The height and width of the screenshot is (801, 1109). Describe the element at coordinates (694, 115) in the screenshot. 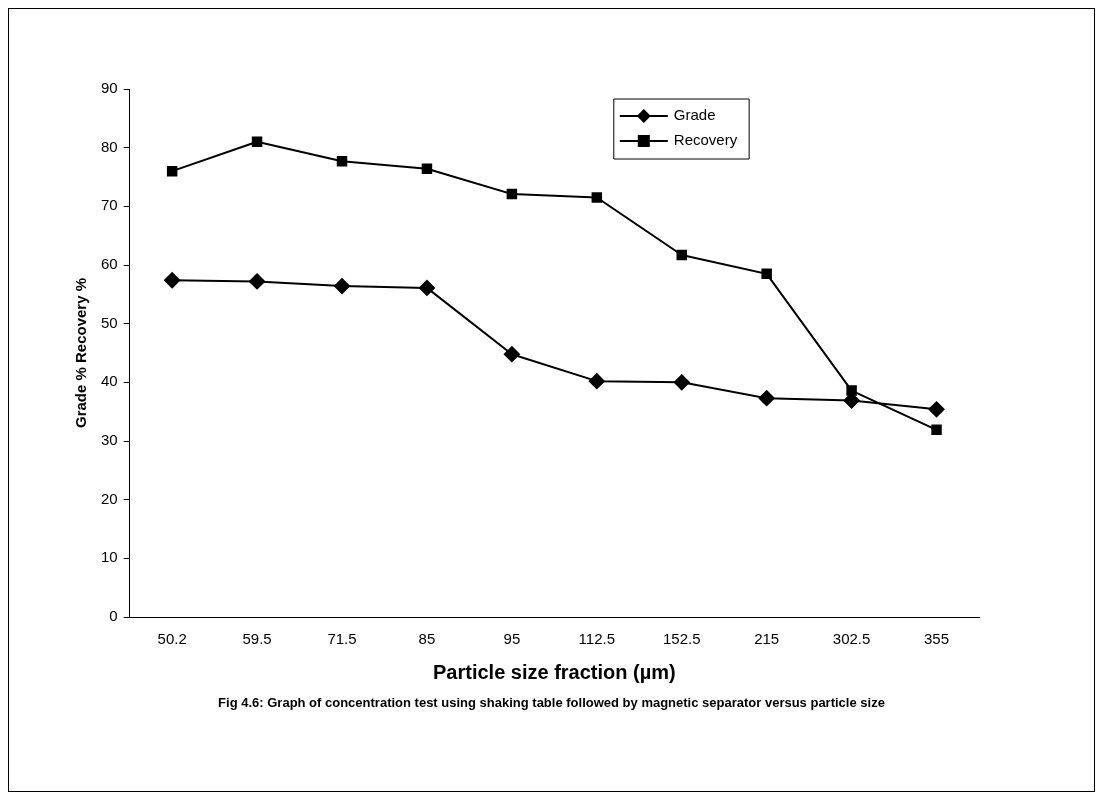

I see `legend-label: Grade` at that location.